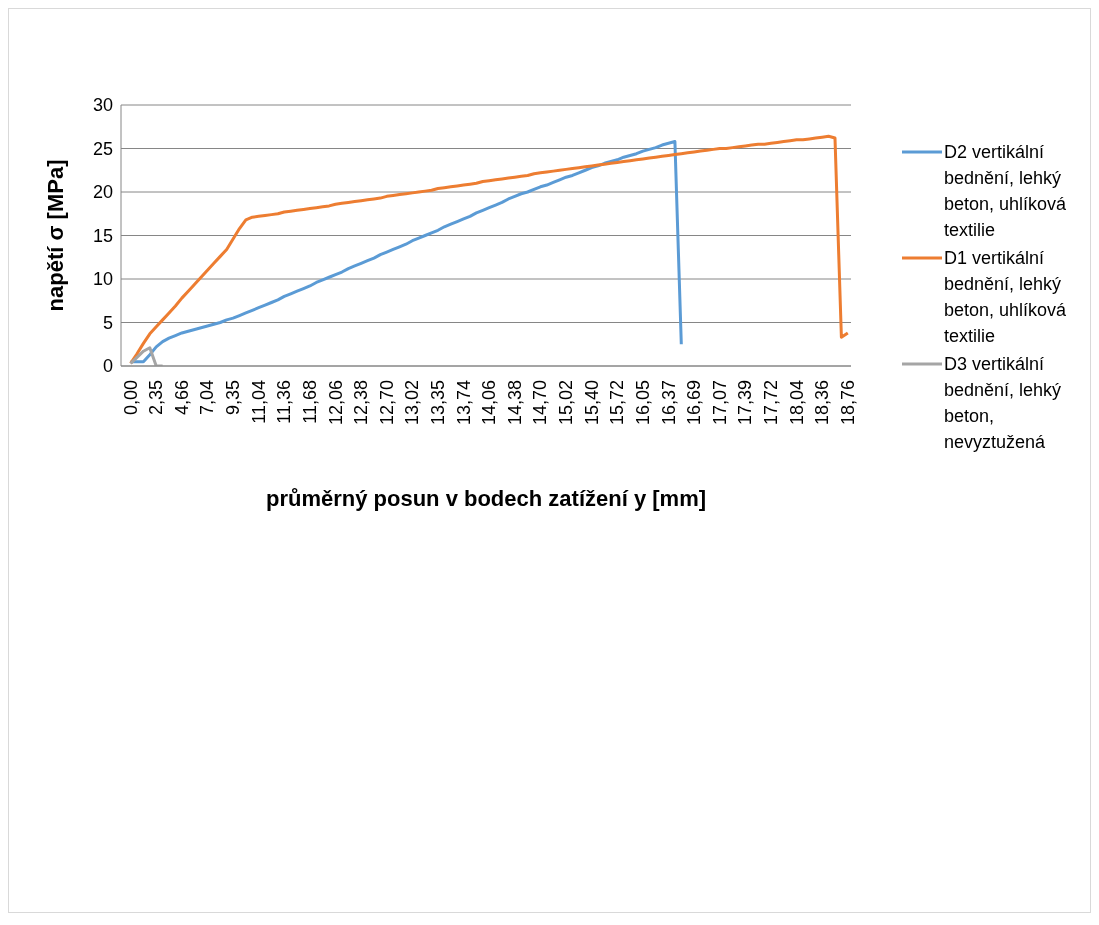 This screenshot has width=1099, height=925. What do you see at coordinates (847, 403) in the screenshot?
I see `x-tick-label: 18,76` at bounding box center [847, 403].